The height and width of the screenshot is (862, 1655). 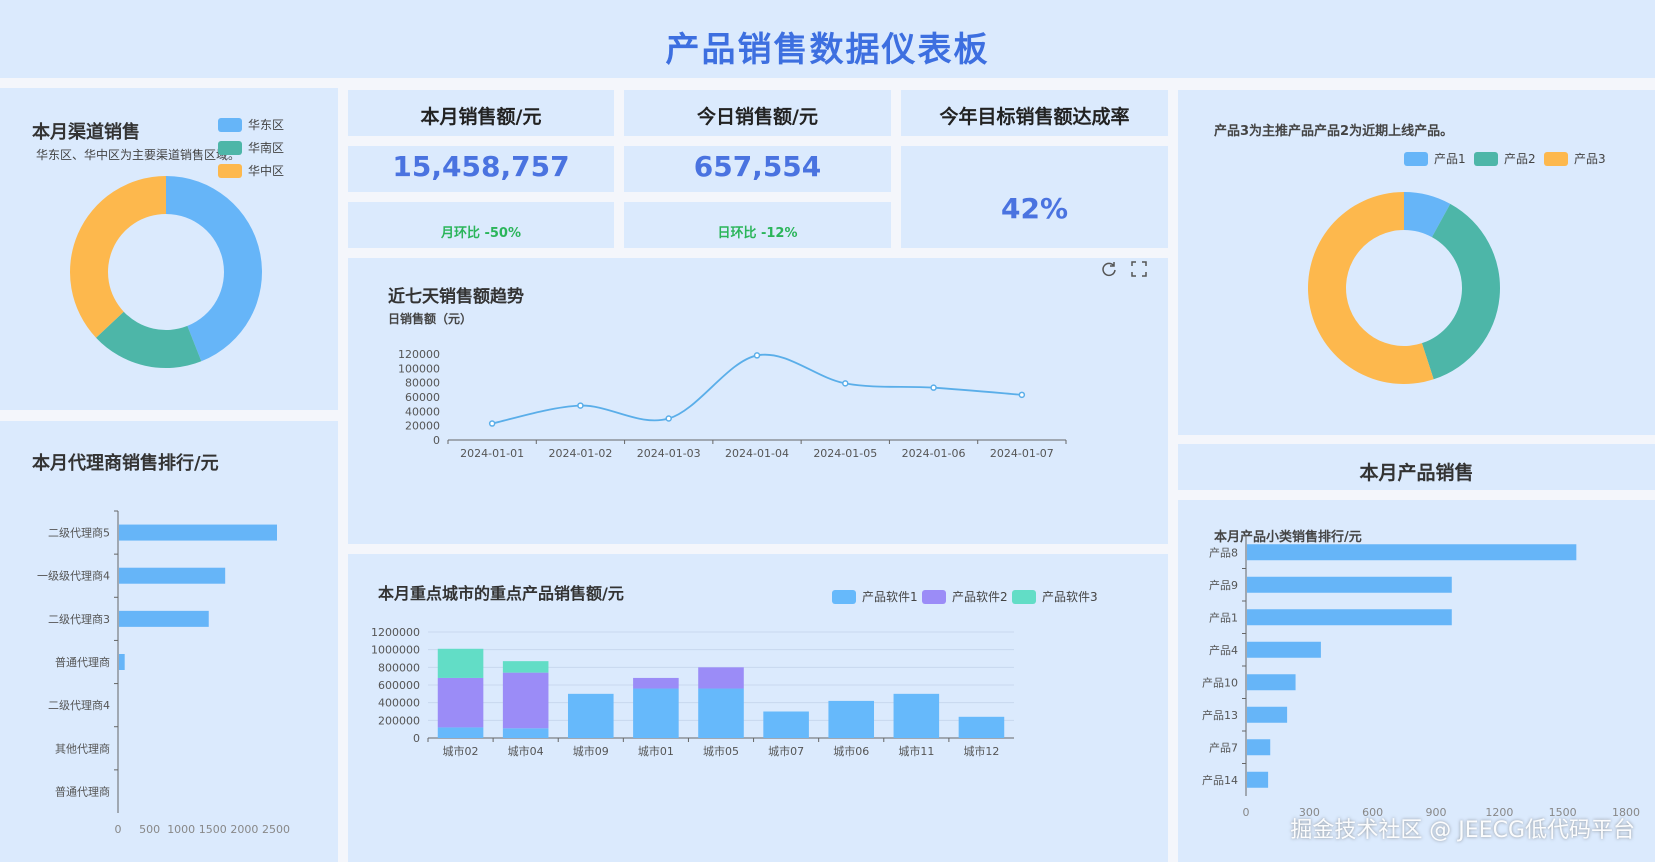 What do you see at coordinates (501, 593) in the screenshot?
I see `city-sales-title: 本月重点城市的重点产品销售额/元` at bounding box center [501, 593].